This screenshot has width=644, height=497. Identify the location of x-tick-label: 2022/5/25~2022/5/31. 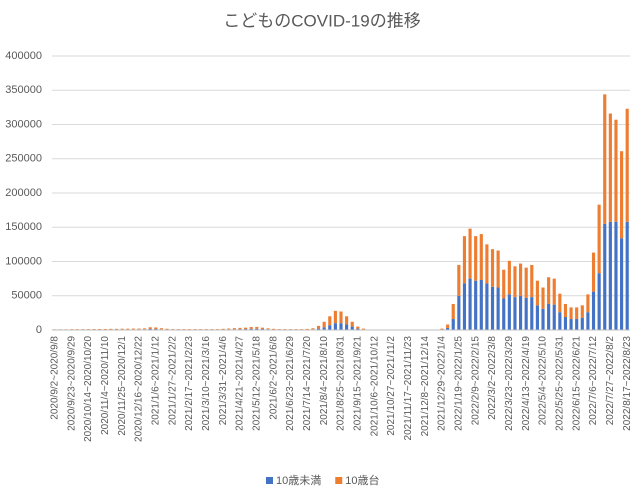
(559, 383).